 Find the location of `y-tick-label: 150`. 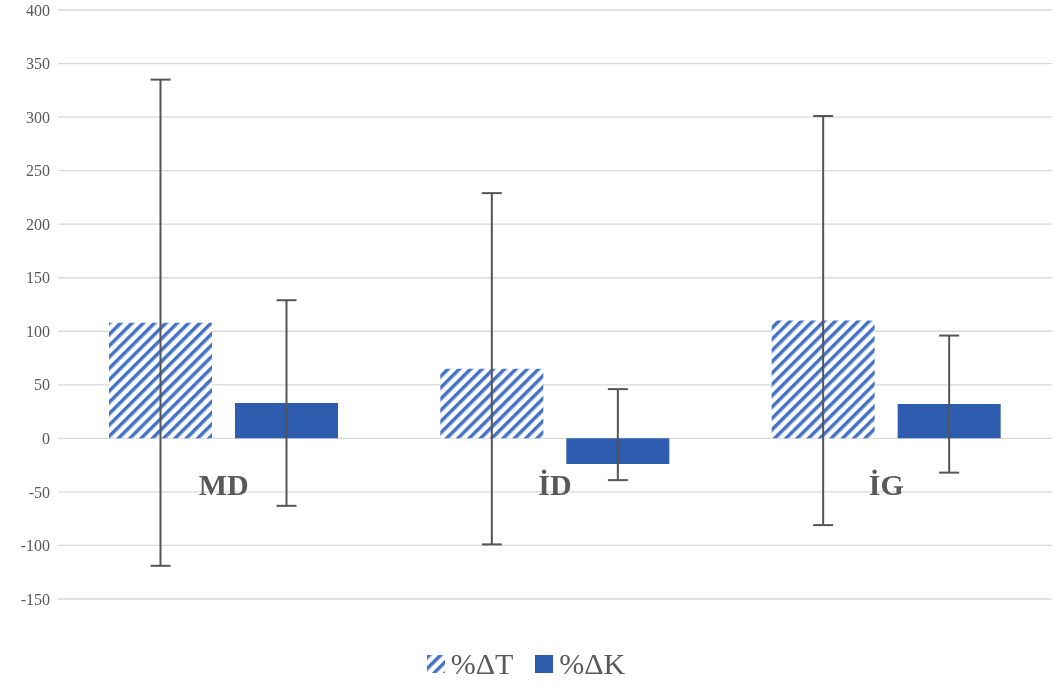

y-tick-label: 150 is located at coordinates (38, 278).